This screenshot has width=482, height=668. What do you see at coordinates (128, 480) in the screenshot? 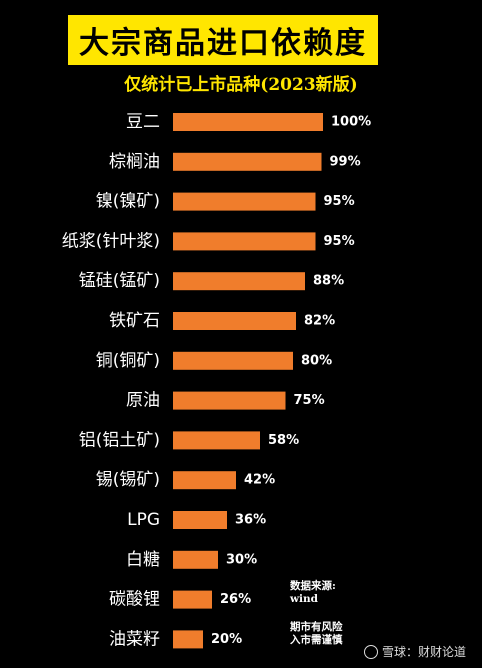
I see `category-label: 锡(锡矿)` at bounding box center [128, 480].